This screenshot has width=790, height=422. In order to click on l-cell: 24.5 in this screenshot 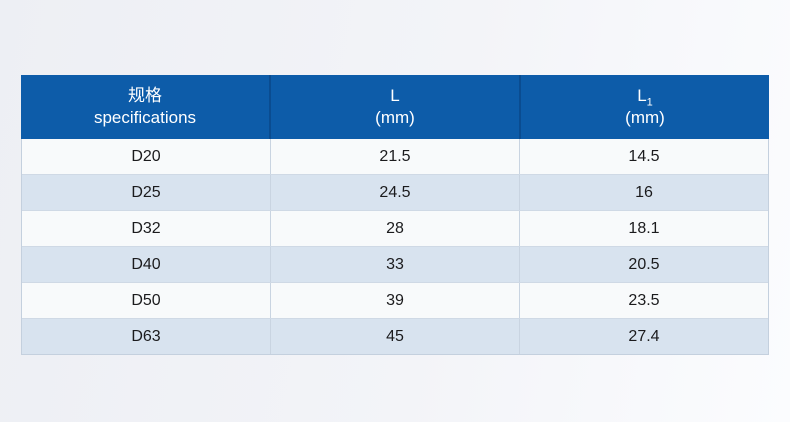, I will do `click(395, 192)`.